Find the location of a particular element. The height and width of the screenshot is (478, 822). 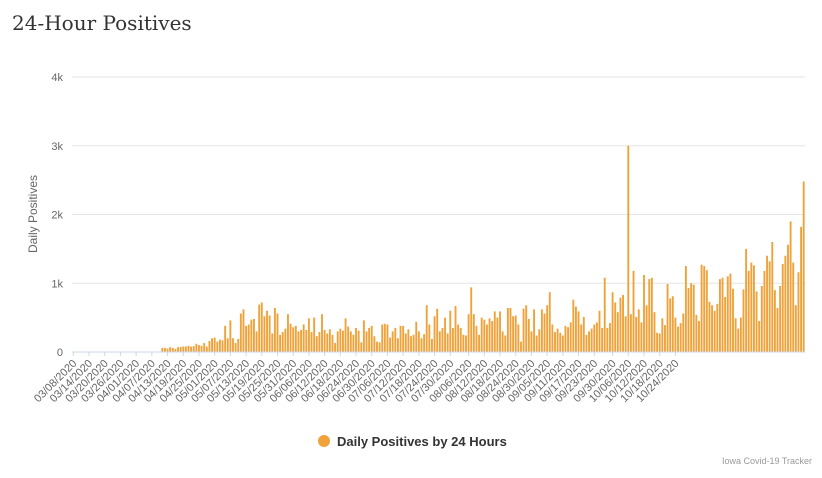

legend-item: Daily Positives by 24 Hours is located at coordinates (412, 441).